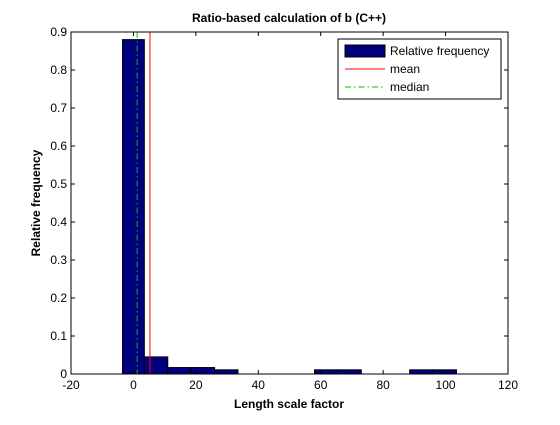 Image resolution: width=560 pixels, height=425 pixels. I want to click on x-tick-label: 100, so click(446, 385).